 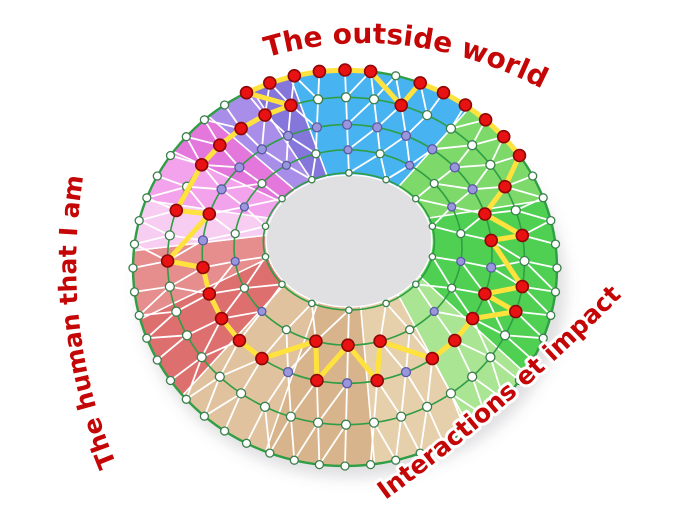 What do you see at coordinates (87, 323) in the screenshot?
I see `label-human-that-i-am-text: The human that I am` at bounding box center [87, 323].